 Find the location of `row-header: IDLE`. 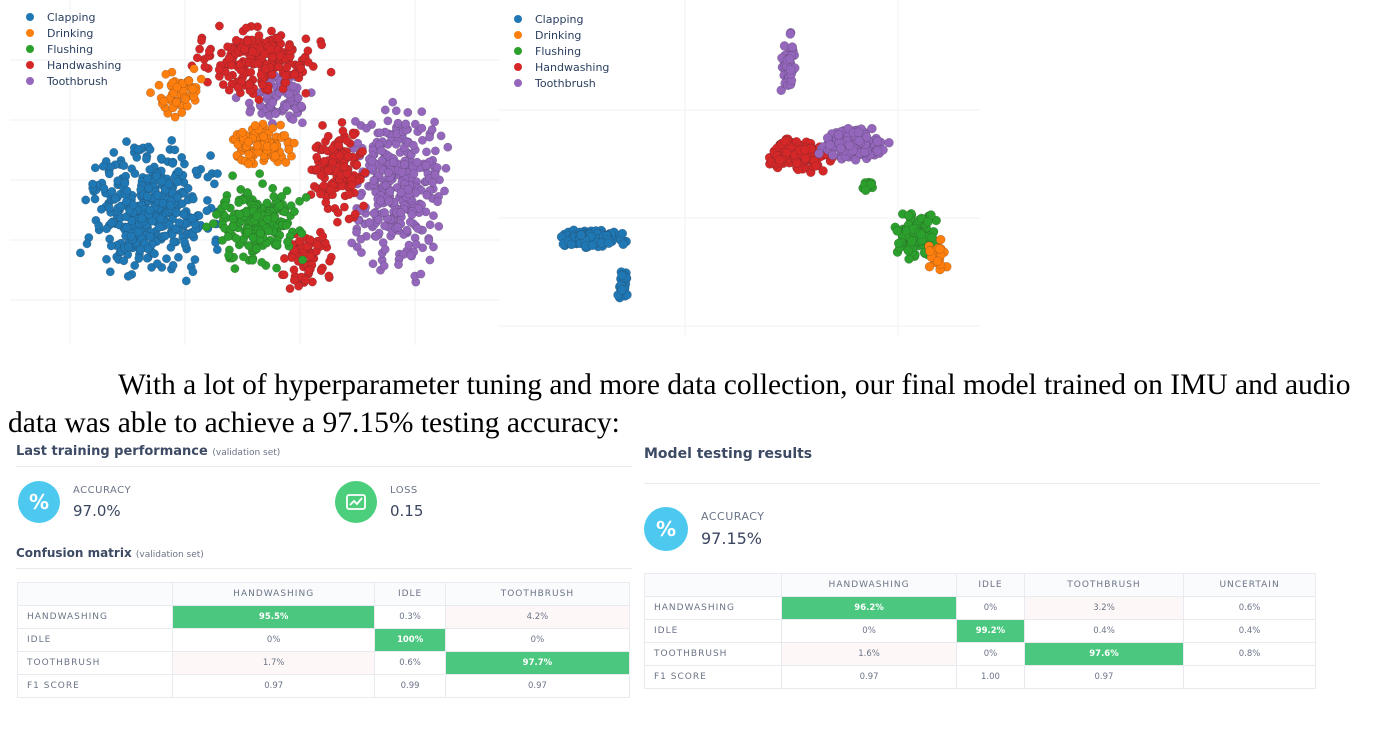

row-header: IDLE is located at coordinates (713, 631).